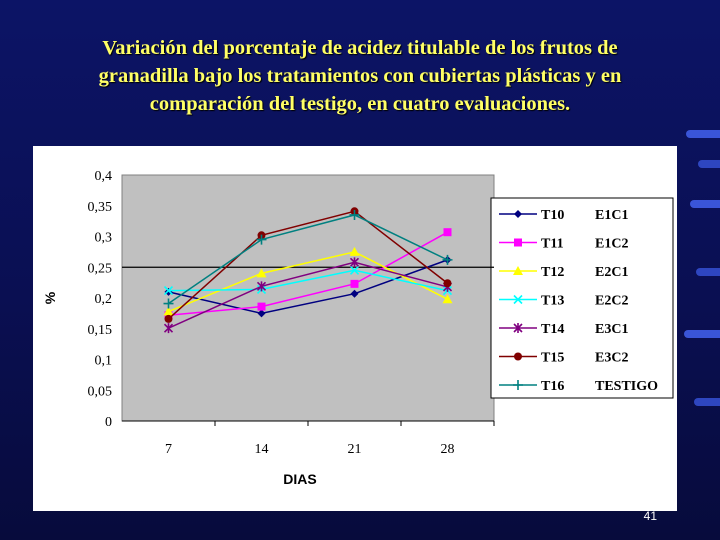 This screenshot has height=540, width=720. What do you see at coordinates (104, 238) in the screenshot?
I see `y-tick-label: 0,3` at bounding box center [104, 238].